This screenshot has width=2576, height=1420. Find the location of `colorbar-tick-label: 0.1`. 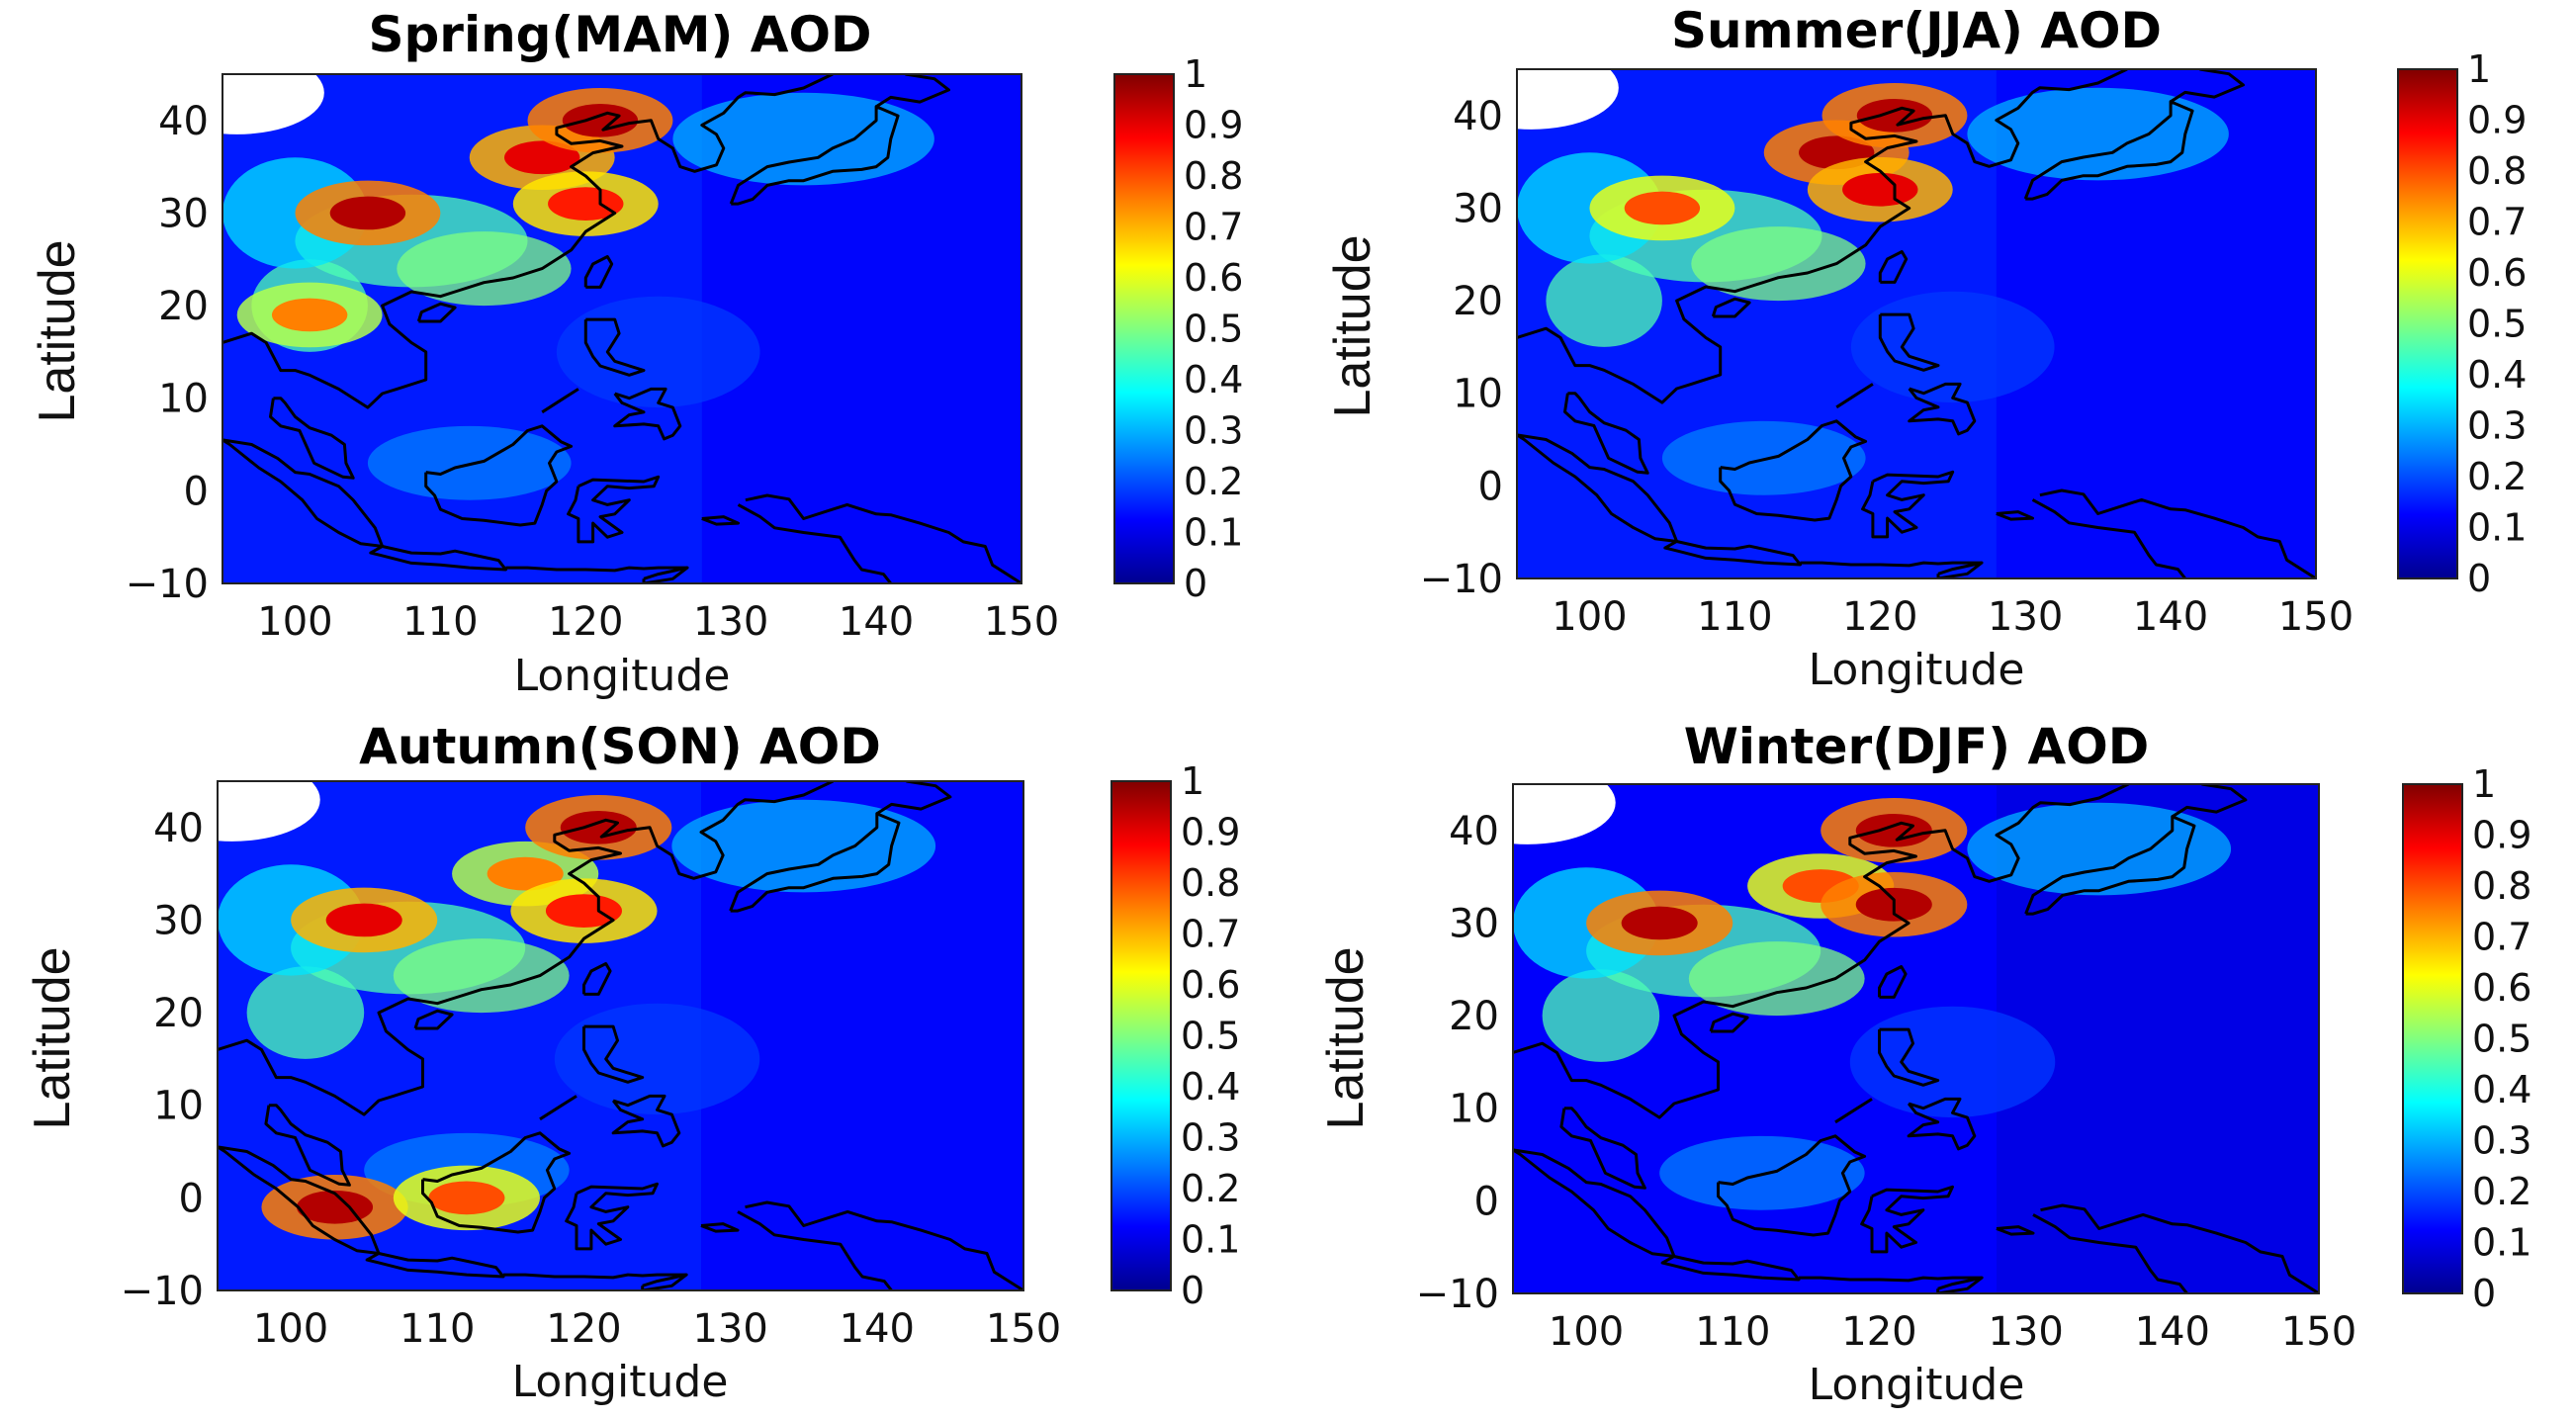

colorbar-tick-label: 0.1 is located at coordinates (2502, 1243).